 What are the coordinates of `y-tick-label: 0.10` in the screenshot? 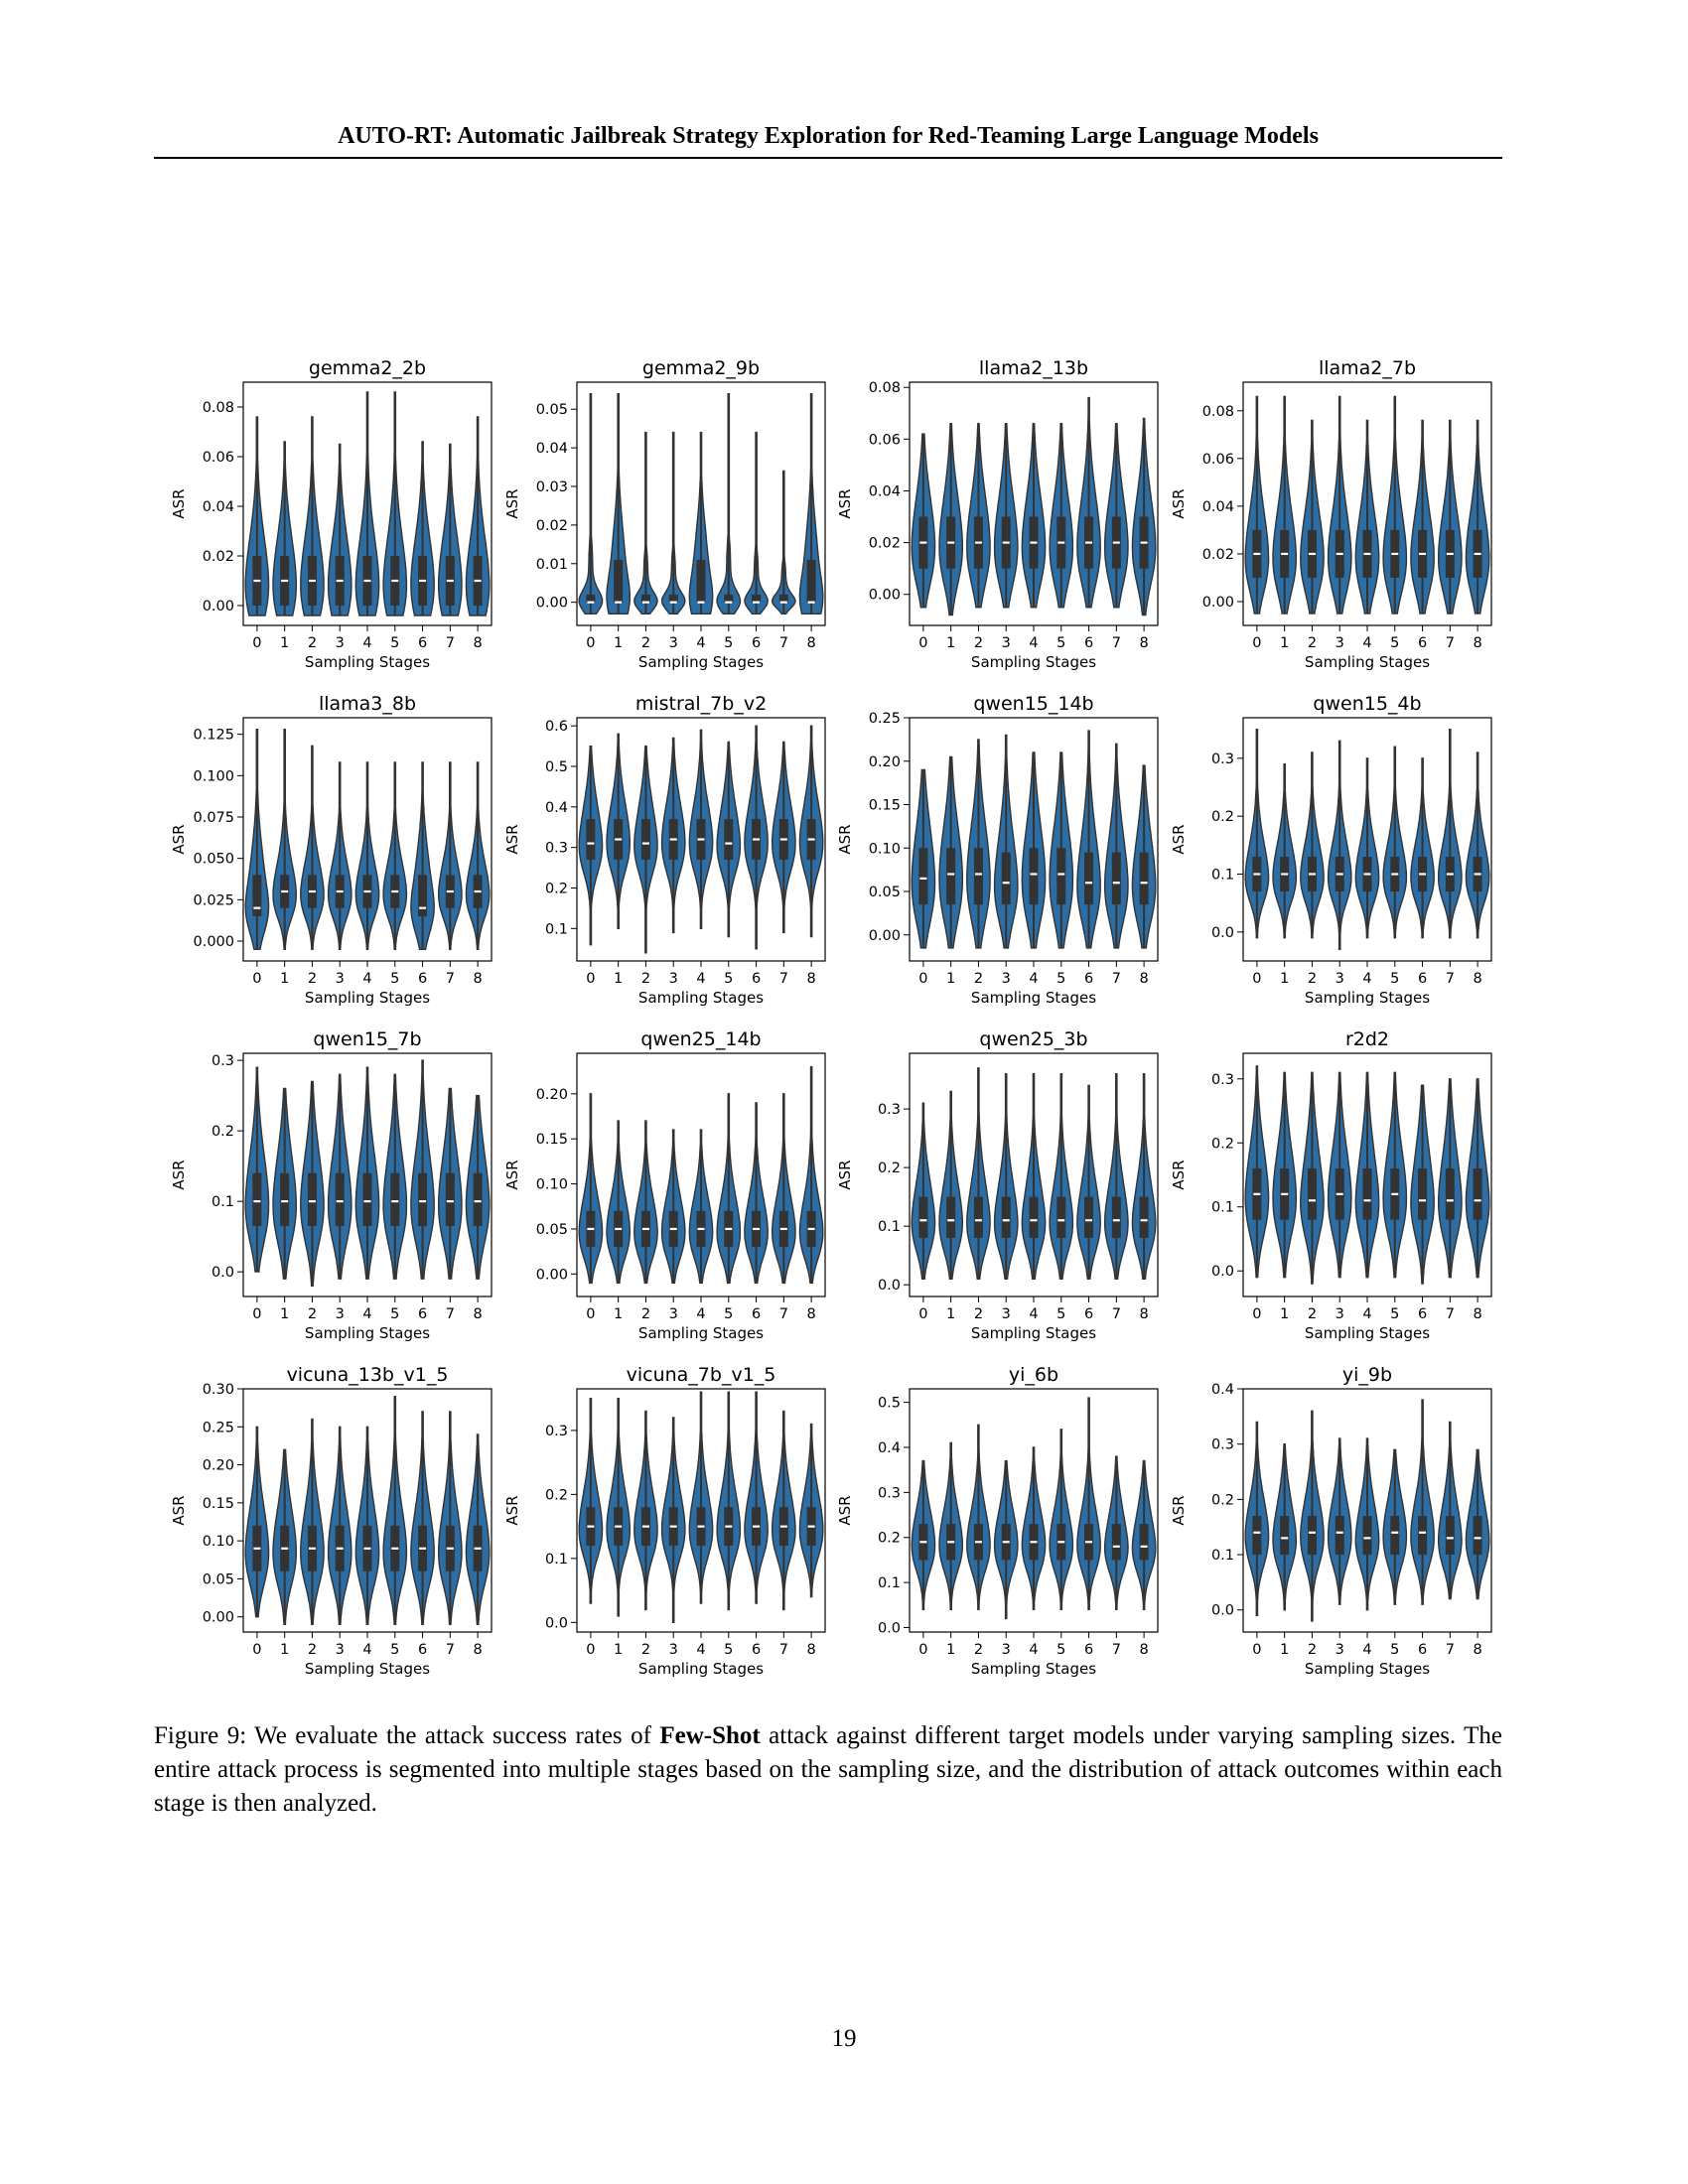 It's located at (552, 1185).